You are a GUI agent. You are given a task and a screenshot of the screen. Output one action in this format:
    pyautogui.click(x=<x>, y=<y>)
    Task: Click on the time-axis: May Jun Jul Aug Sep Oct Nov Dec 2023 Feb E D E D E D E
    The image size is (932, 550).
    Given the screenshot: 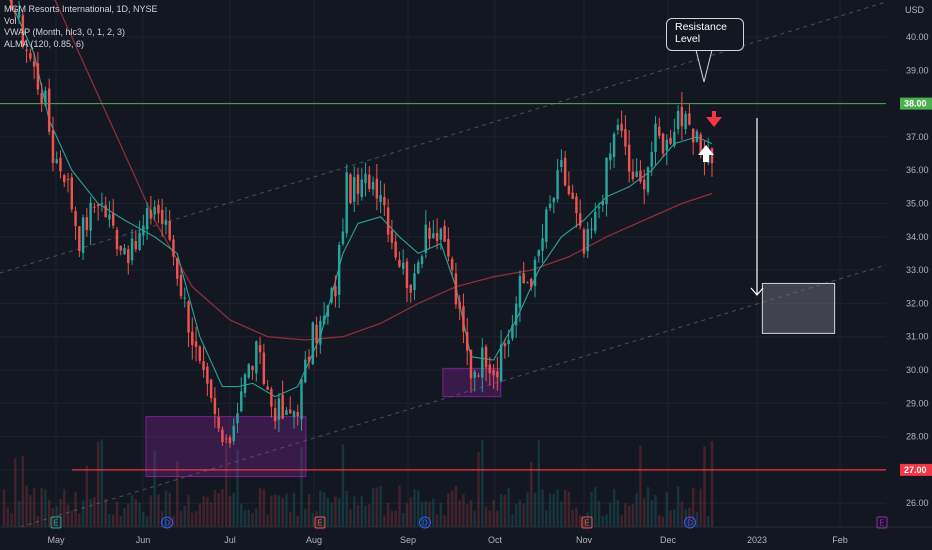 What is the action you would take?
    pyautogui.click(x=466, y=533)
    